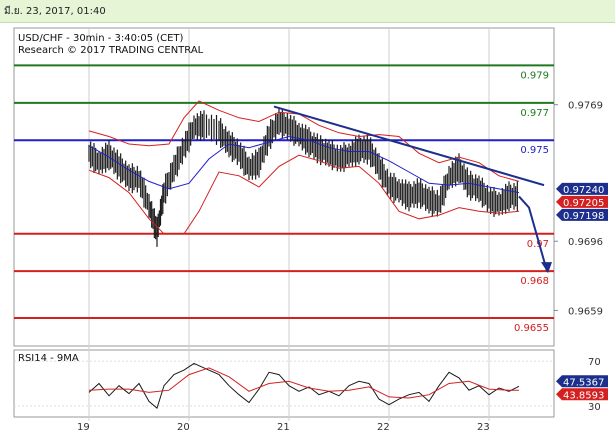  I want to click on price-badge-label: 0.97205, so click(583, 203).